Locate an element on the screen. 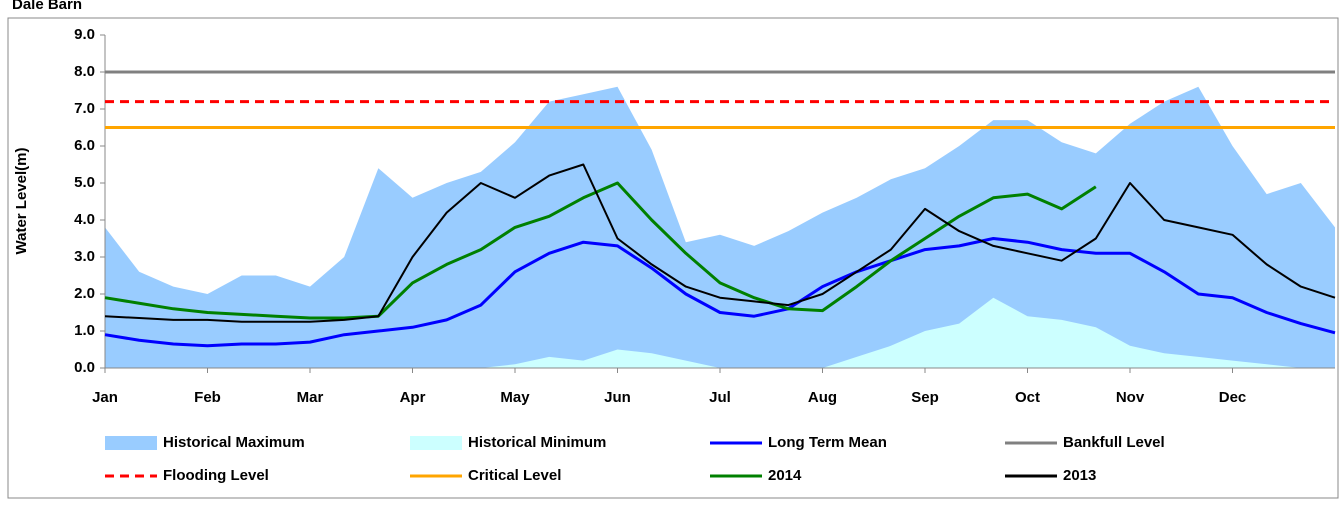 This screenshot has height=506, width=1341. x-tick-label: Dec is located at coordinates (1233, 397).